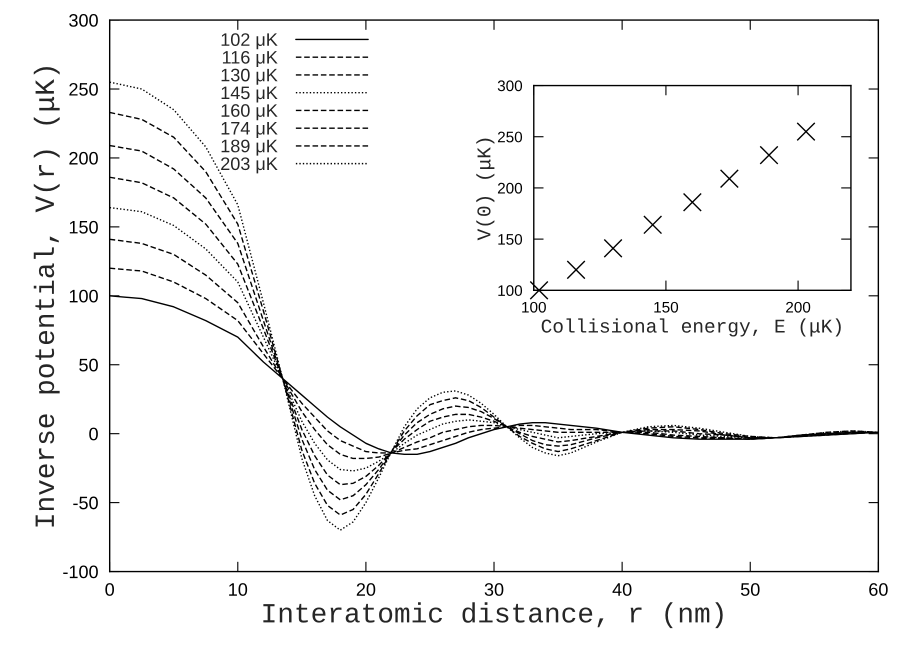 The height and width of the screenshot is (648, 914). I want to click on legend-label: 203 μK, so click(249, 165).